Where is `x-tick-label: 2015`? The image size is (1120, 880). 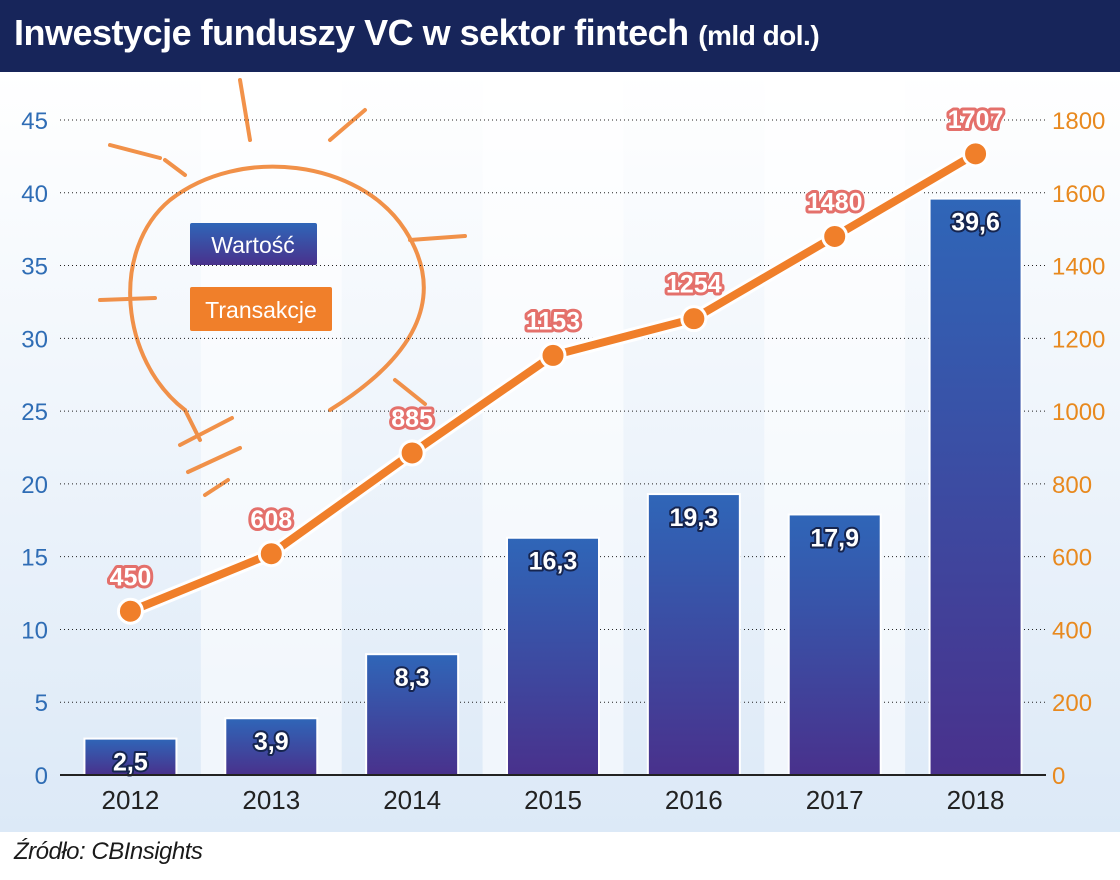
x-tick-label: 2015 is located at coordinates (553, 800).